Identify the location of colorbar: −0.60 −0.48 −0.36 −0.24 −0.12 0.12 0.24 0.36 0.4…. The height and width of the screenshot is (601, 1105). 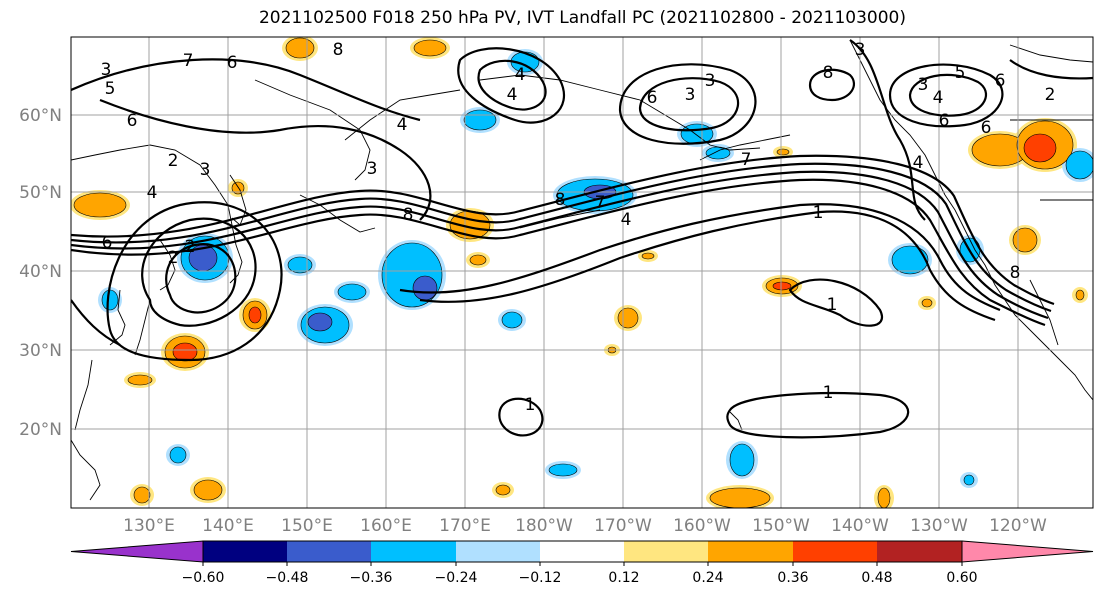
(582, 563).